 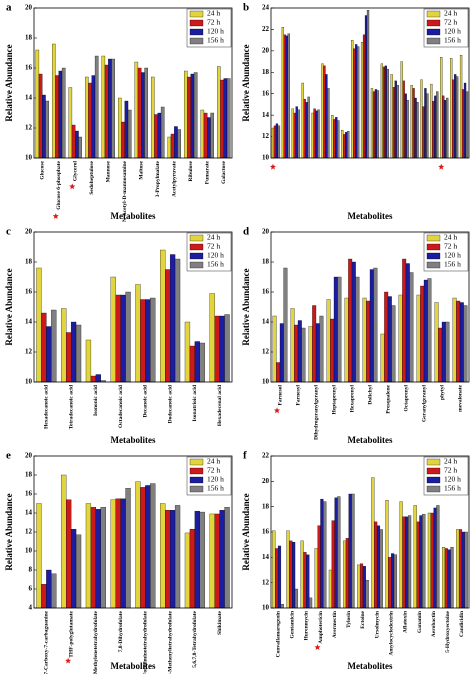 I want to click on x-axis-label: Metabolites, so click(x=133, y=666).